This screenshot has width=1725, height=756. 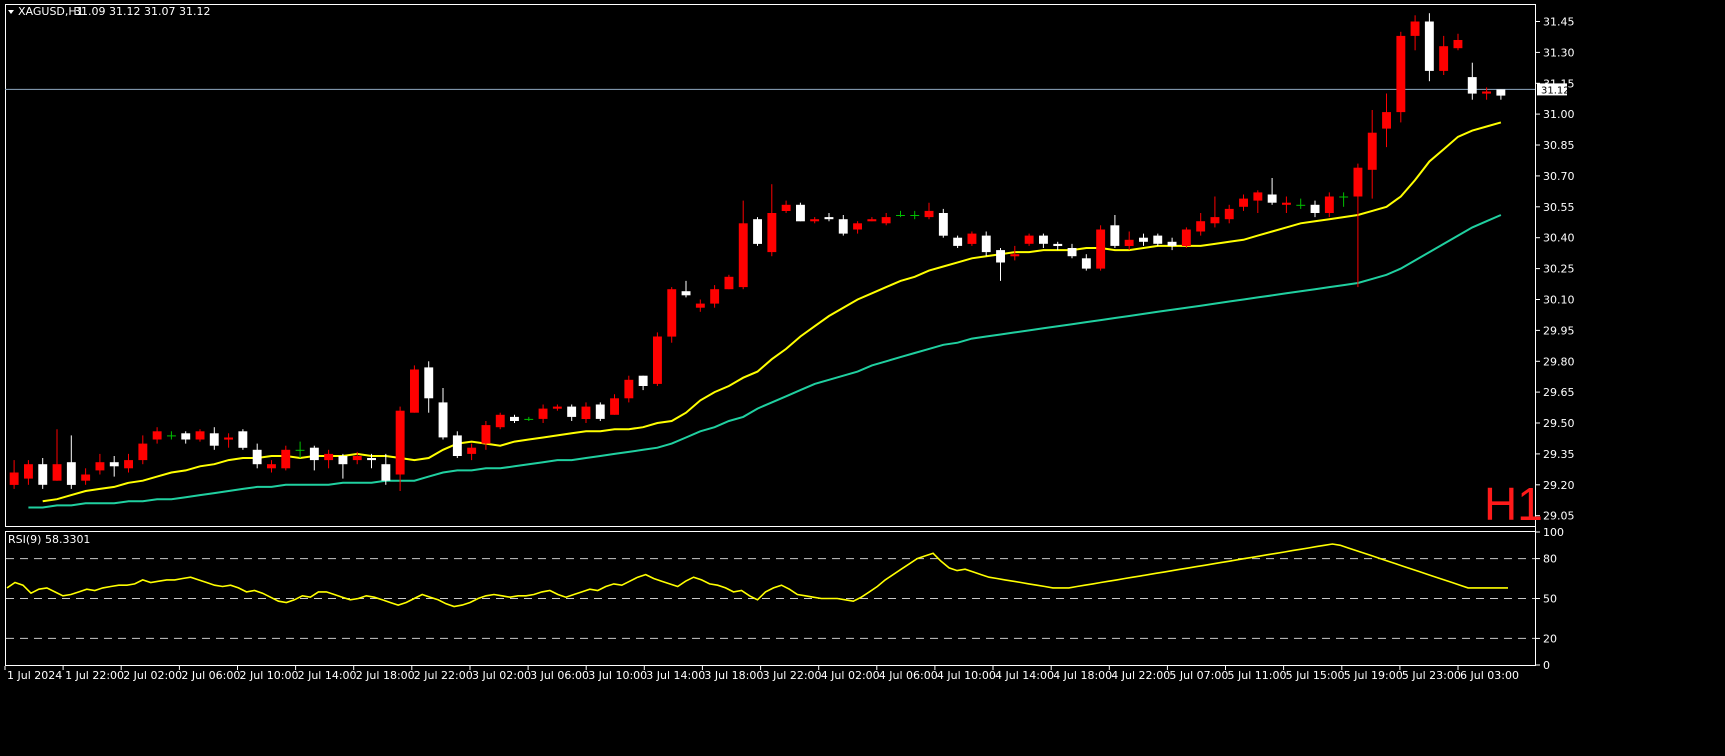 I want to click on time-tick-label: 5 Jul 19:00, so click(x=1373, y=675).